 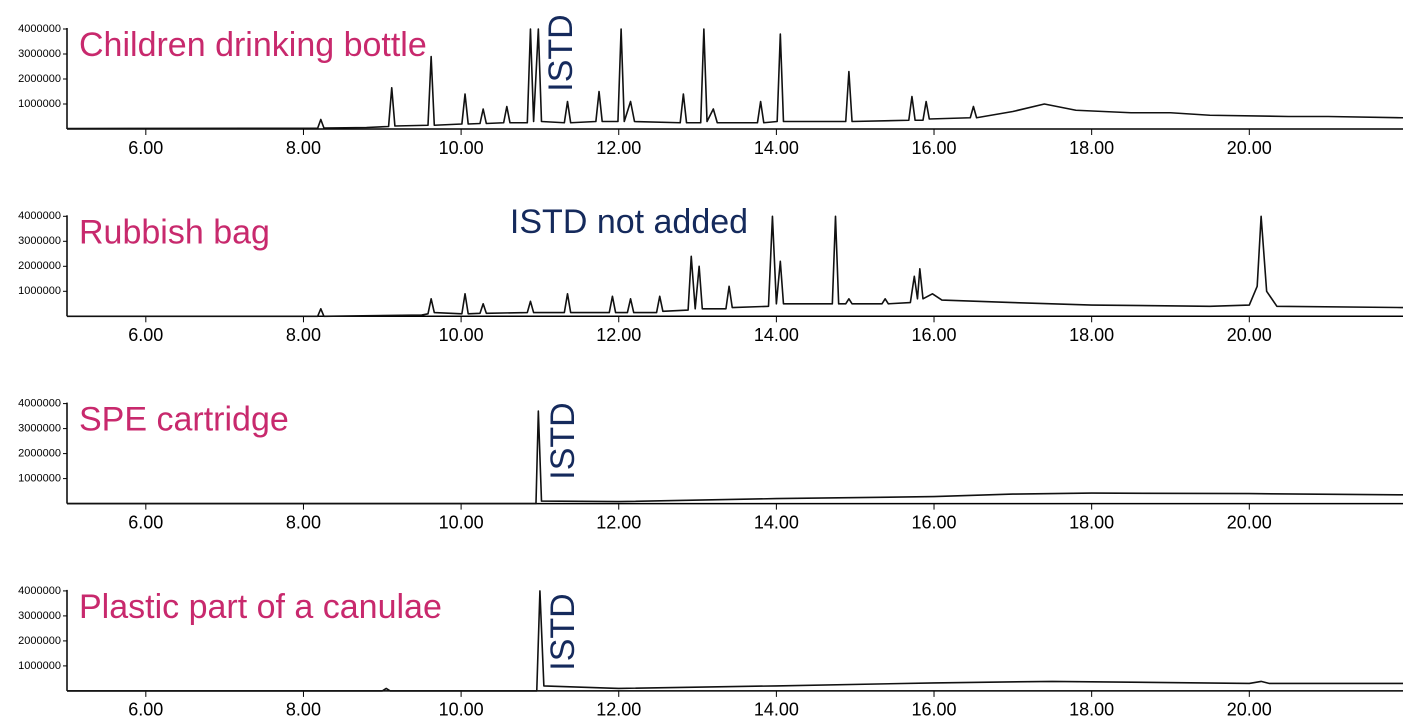 I want to click on panel-title: Rubbish bag, so click(x=174, y=232).